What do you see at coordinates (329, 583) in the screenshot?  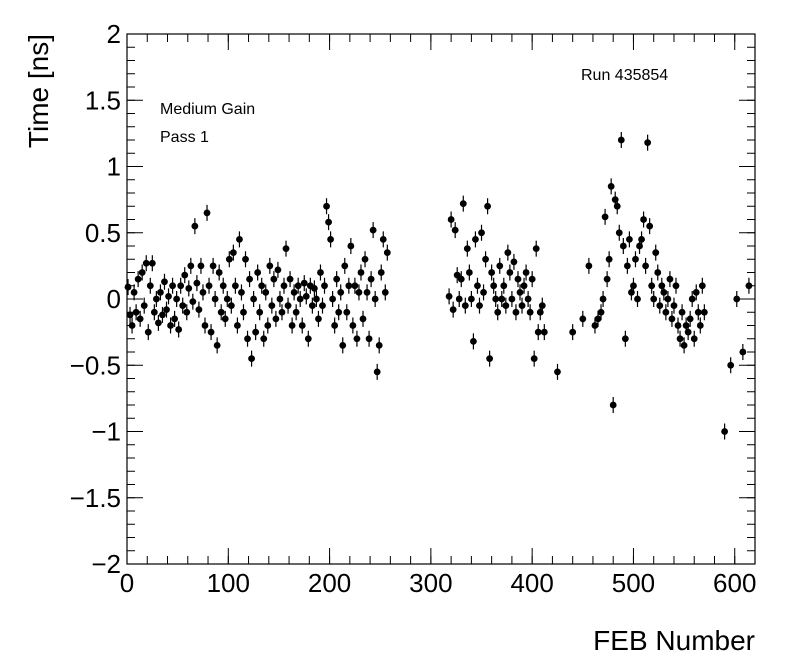 I see `x-tick-label: 200` at bounding box center [329, 583].